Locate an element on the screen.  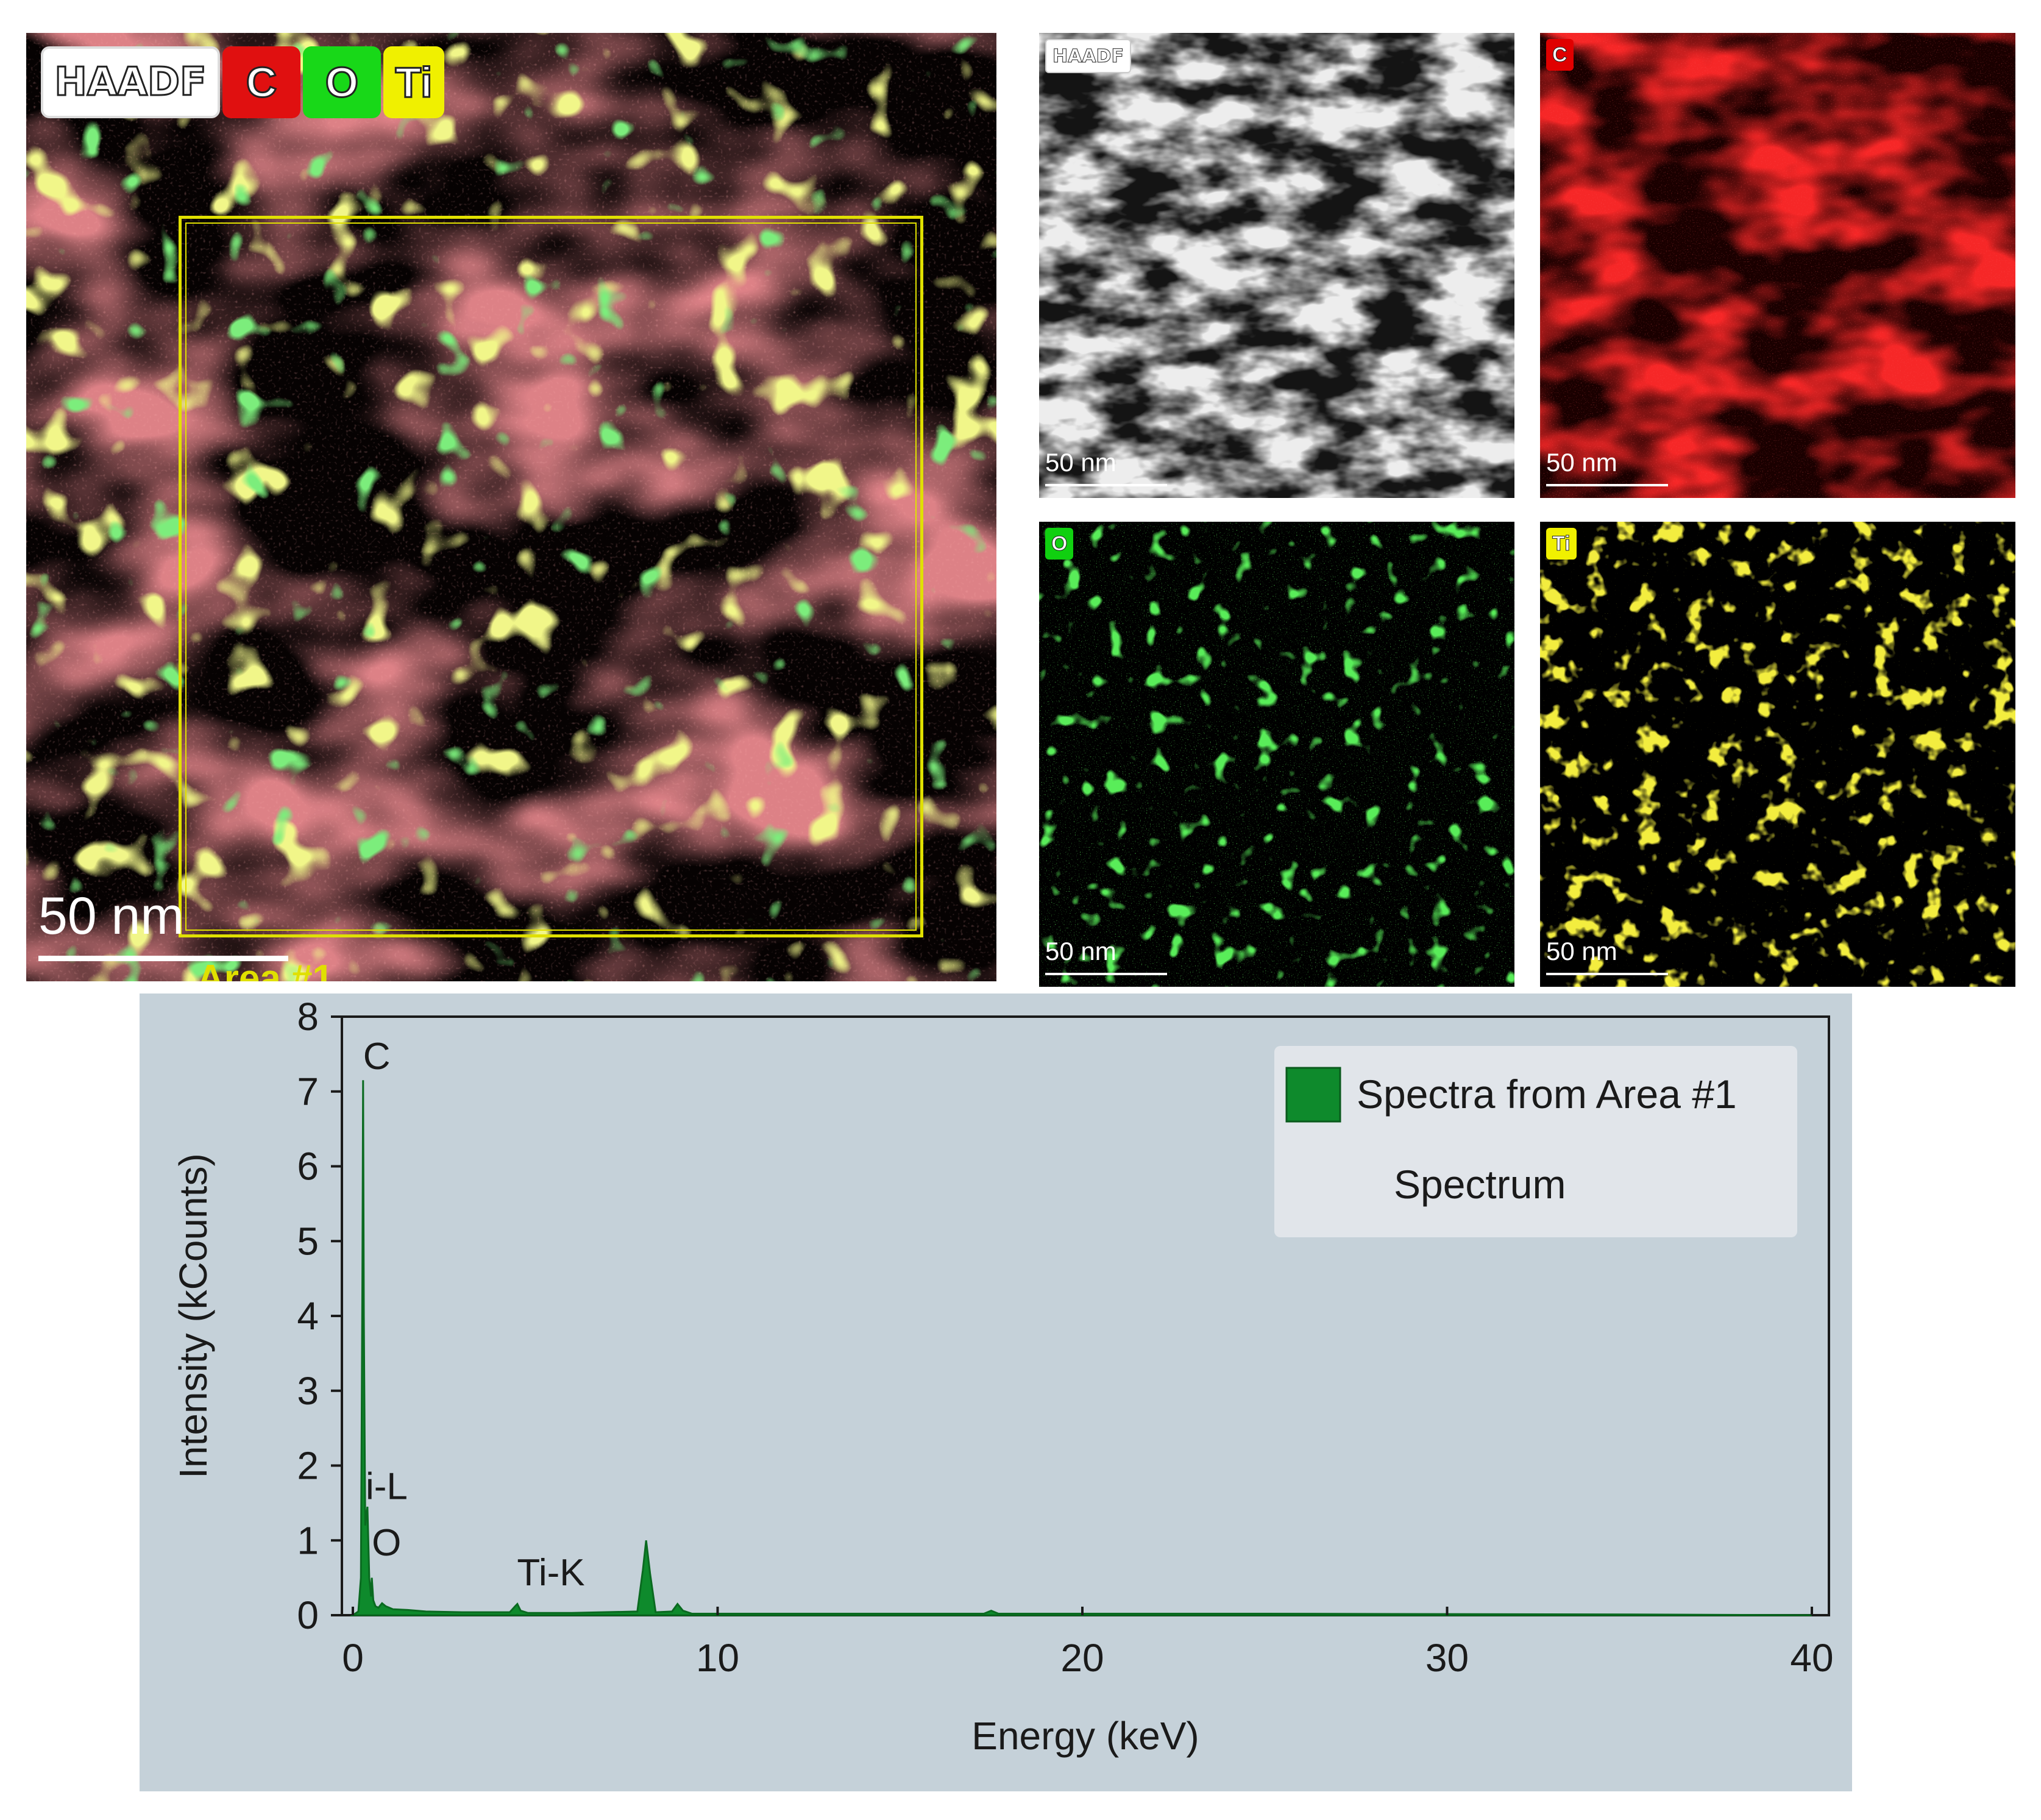
x-tick-label: 10 is located at coordinates (717, 1658).